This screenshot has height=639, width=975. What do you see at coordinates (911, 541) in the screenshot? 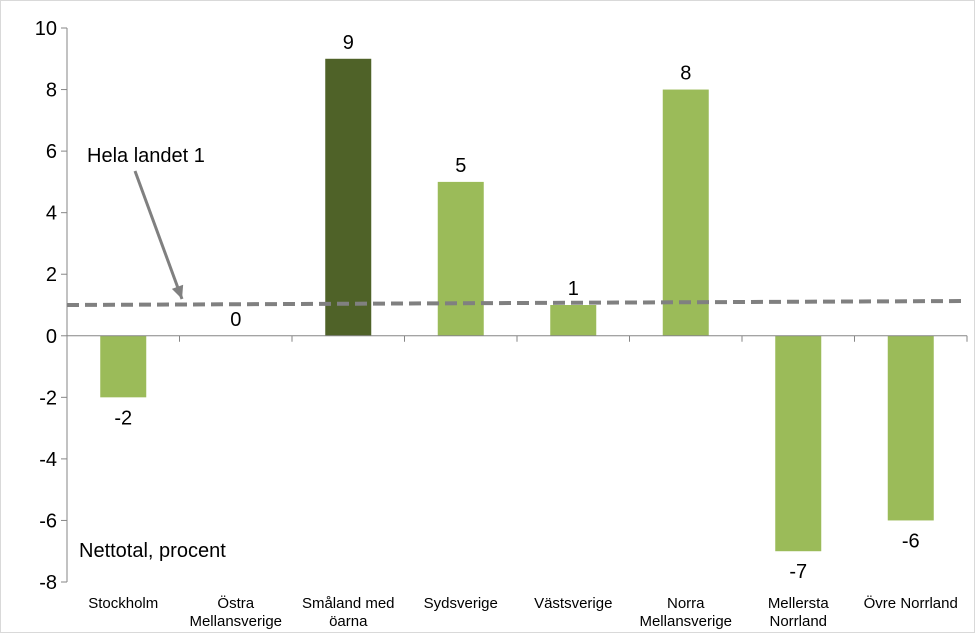
I see `data-label: -6` at bounding box center [911, 541].